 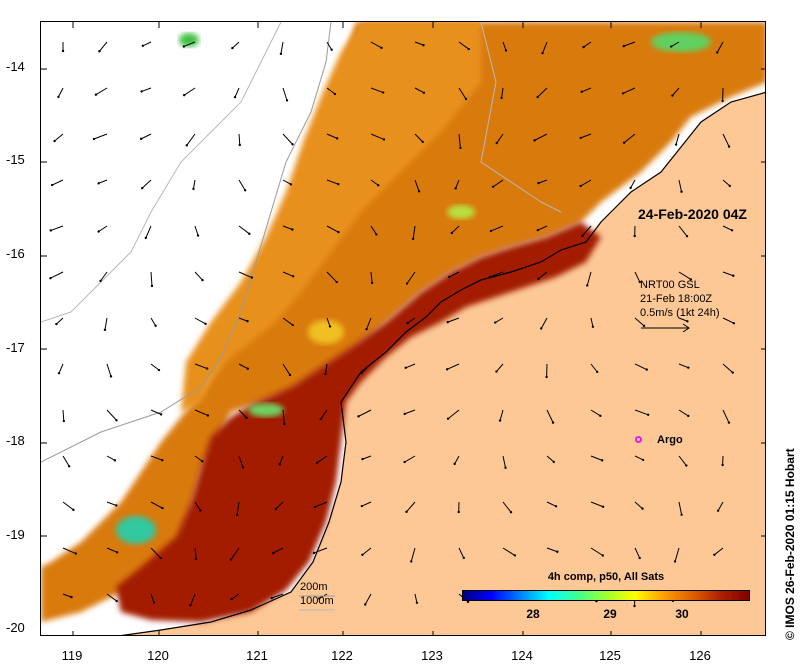 I want to click on current-time-label: 21-Feb 18:00Z, so click(x=676, y=299).